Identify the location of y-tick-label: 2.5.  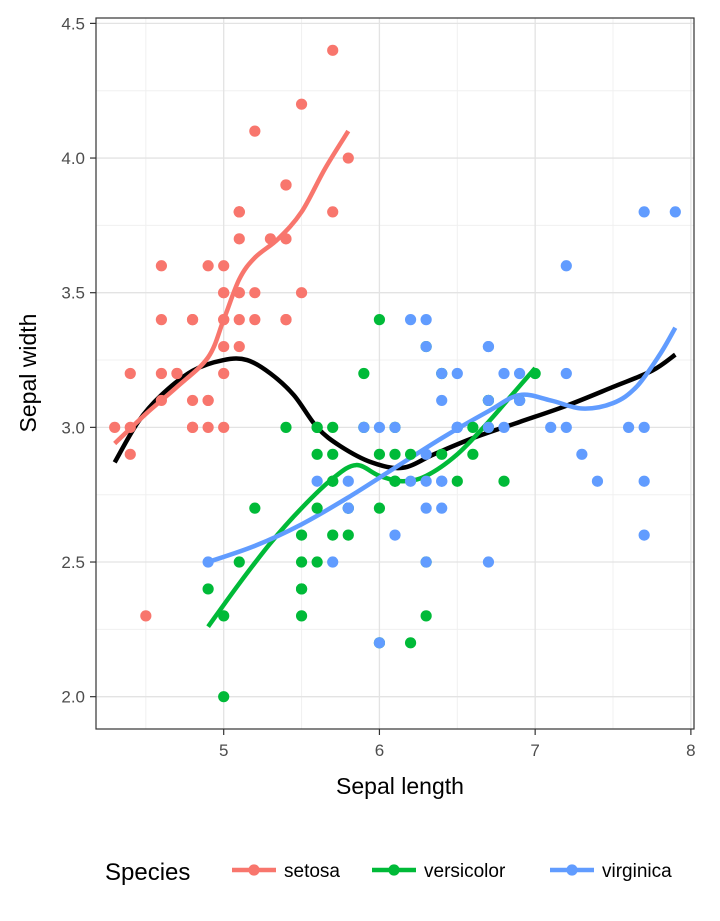
(73, 562).